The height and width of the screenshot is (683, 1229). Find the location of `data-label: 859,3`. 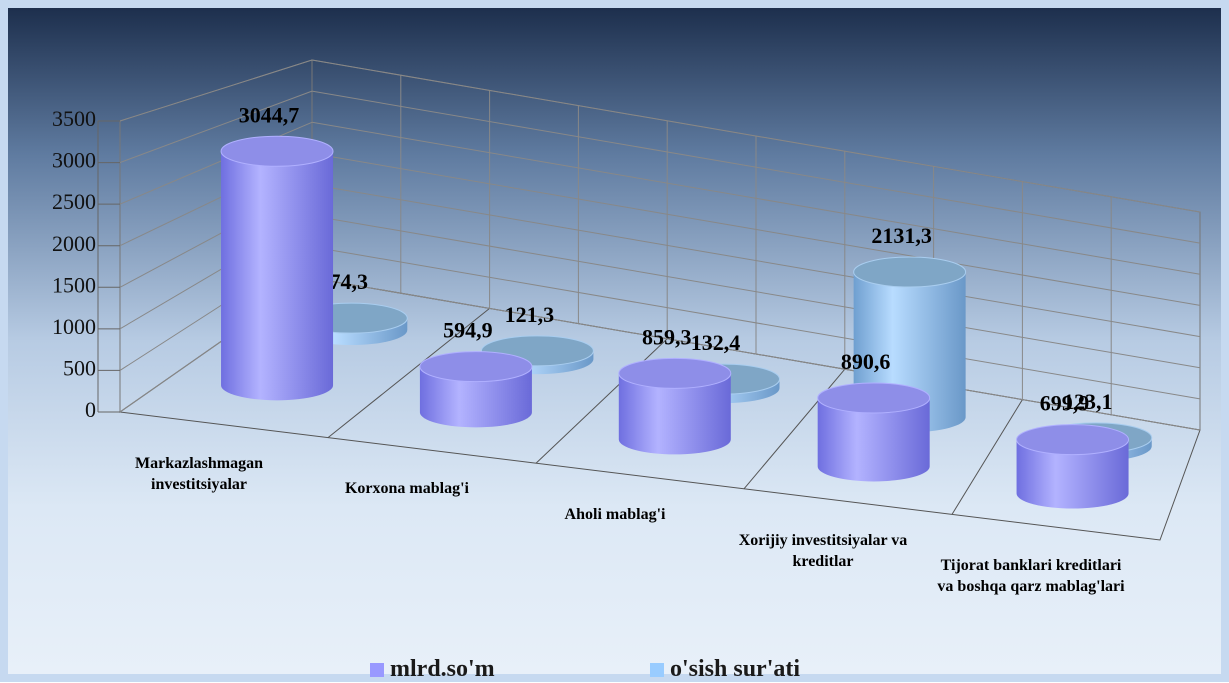

data-label: 859,3 is located at coordinates (667, 336).